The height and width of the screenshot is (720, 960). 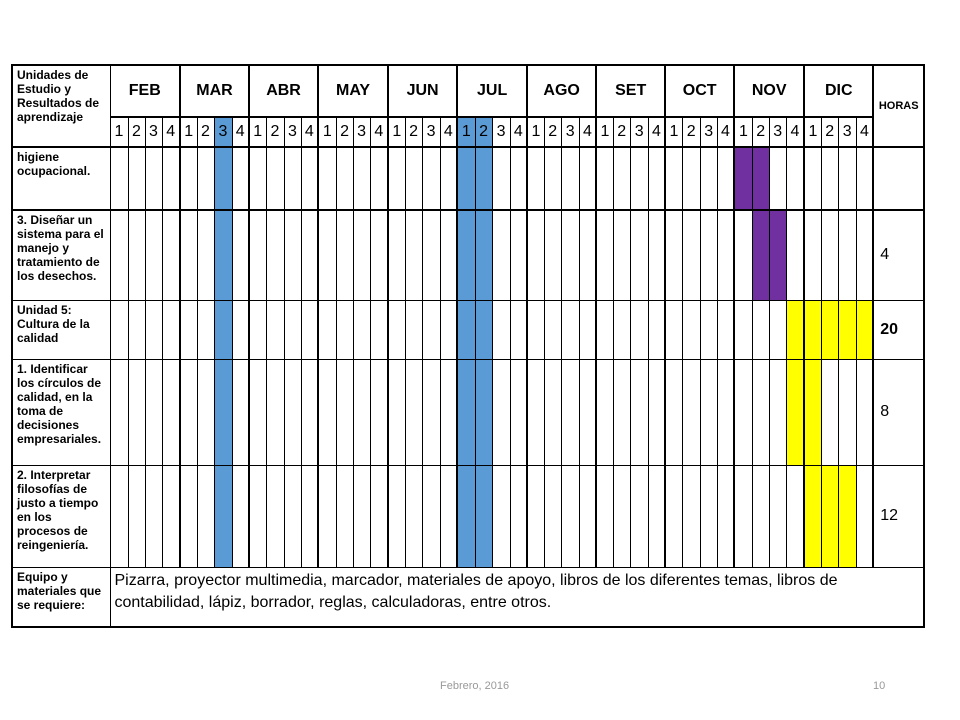 I want to click on hours-column-header: HORAS, so click(x=898, y=106).